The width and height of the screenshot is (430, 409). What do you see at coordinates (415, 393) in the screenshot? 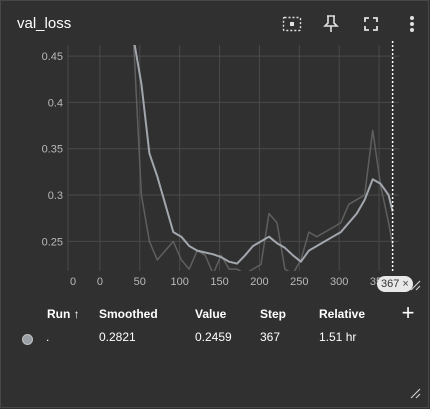
I see `card-resize-handle-icon` at bounding box center [415, 393].